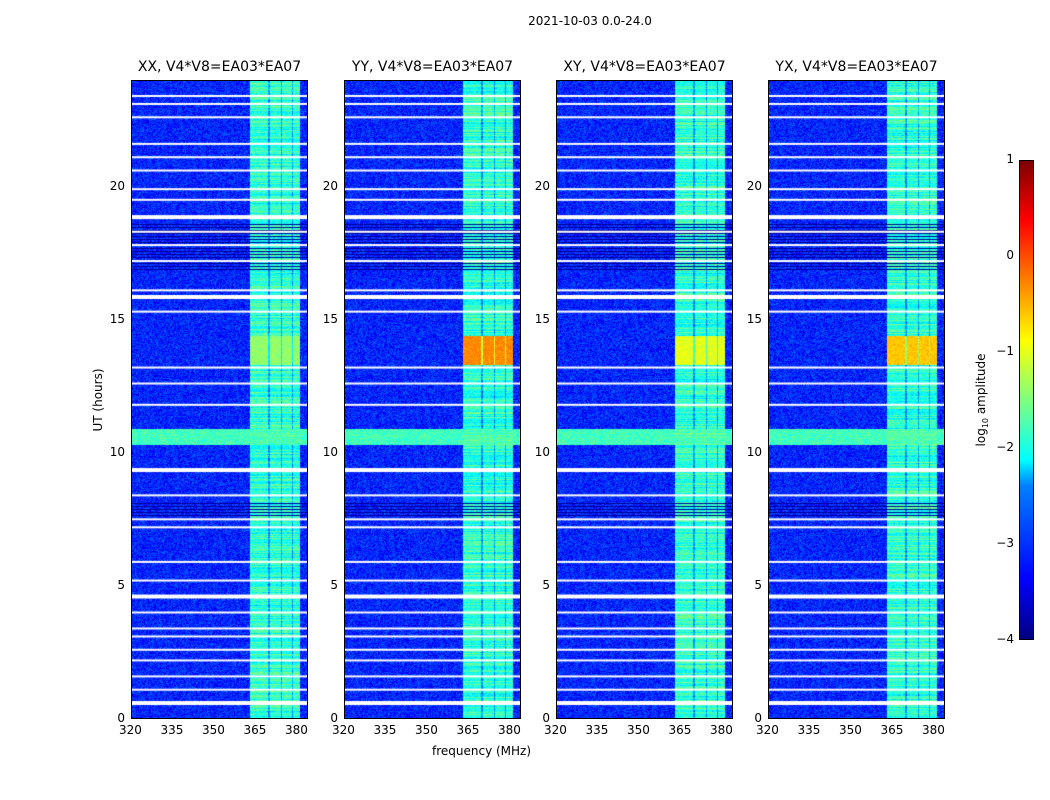 This screenshot has height=800, width=1050. What do you see at coordinates (1005, 543) in the screenshot?
I see `colorbar-tick-label: −3` at bounding box center [1005, 543].